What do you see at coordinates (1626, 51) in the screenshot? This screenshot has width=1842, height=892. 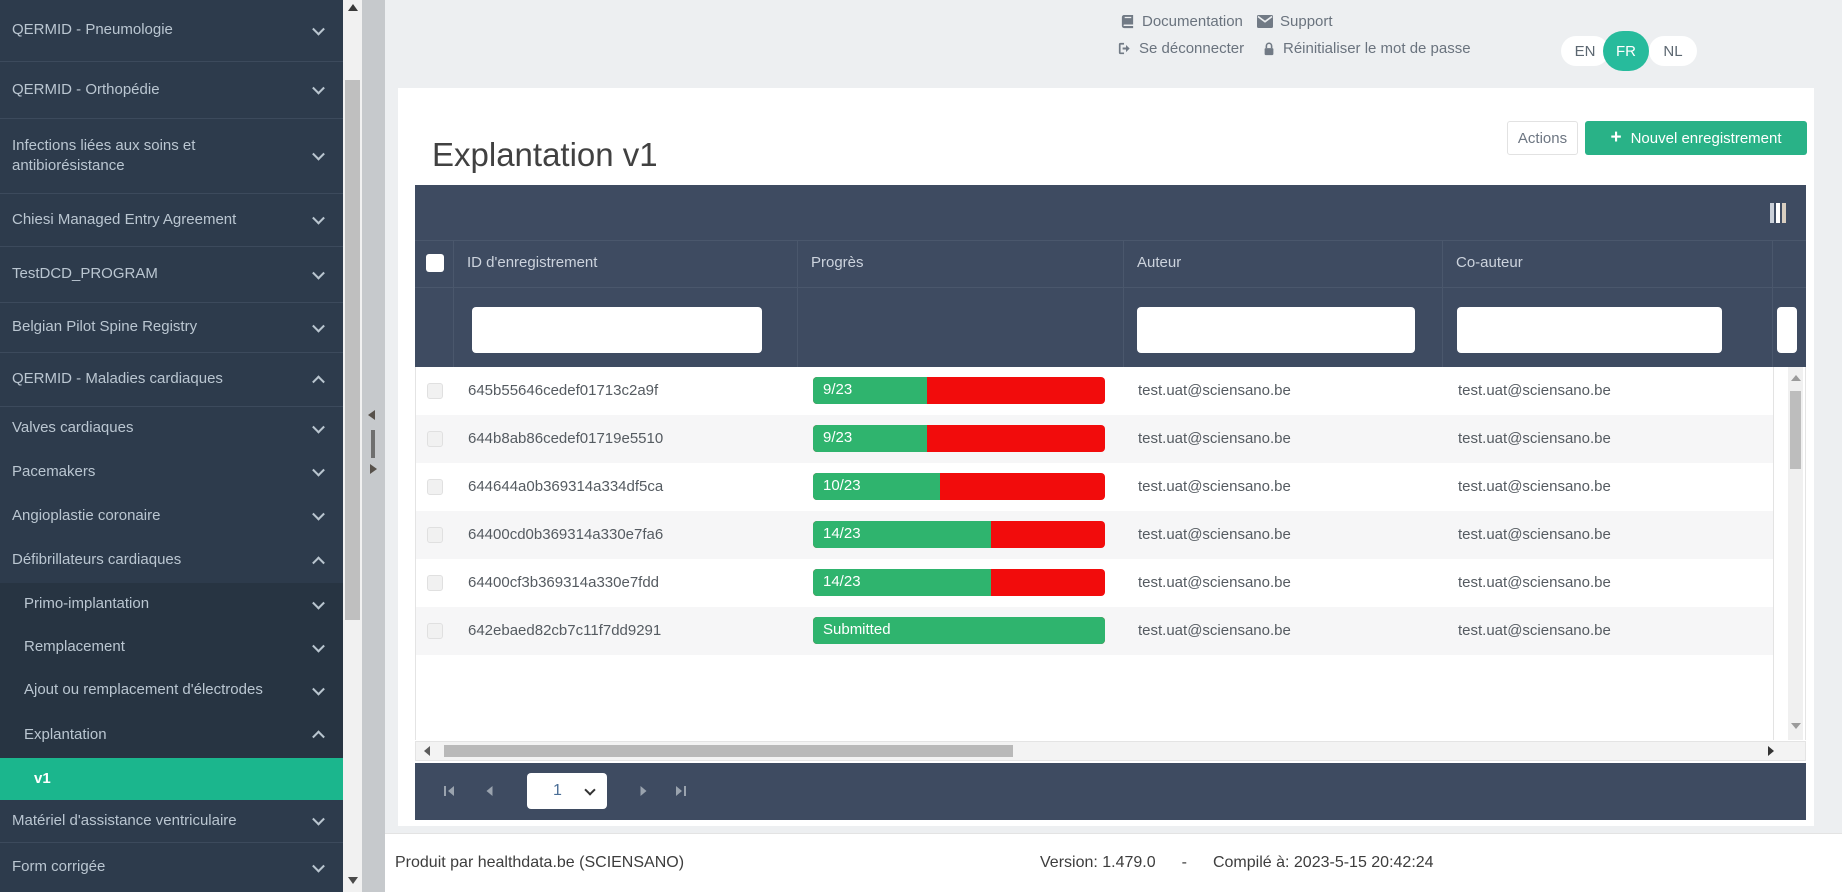 I see `language-button-fr: FR` at bounding box center [1626, 51].